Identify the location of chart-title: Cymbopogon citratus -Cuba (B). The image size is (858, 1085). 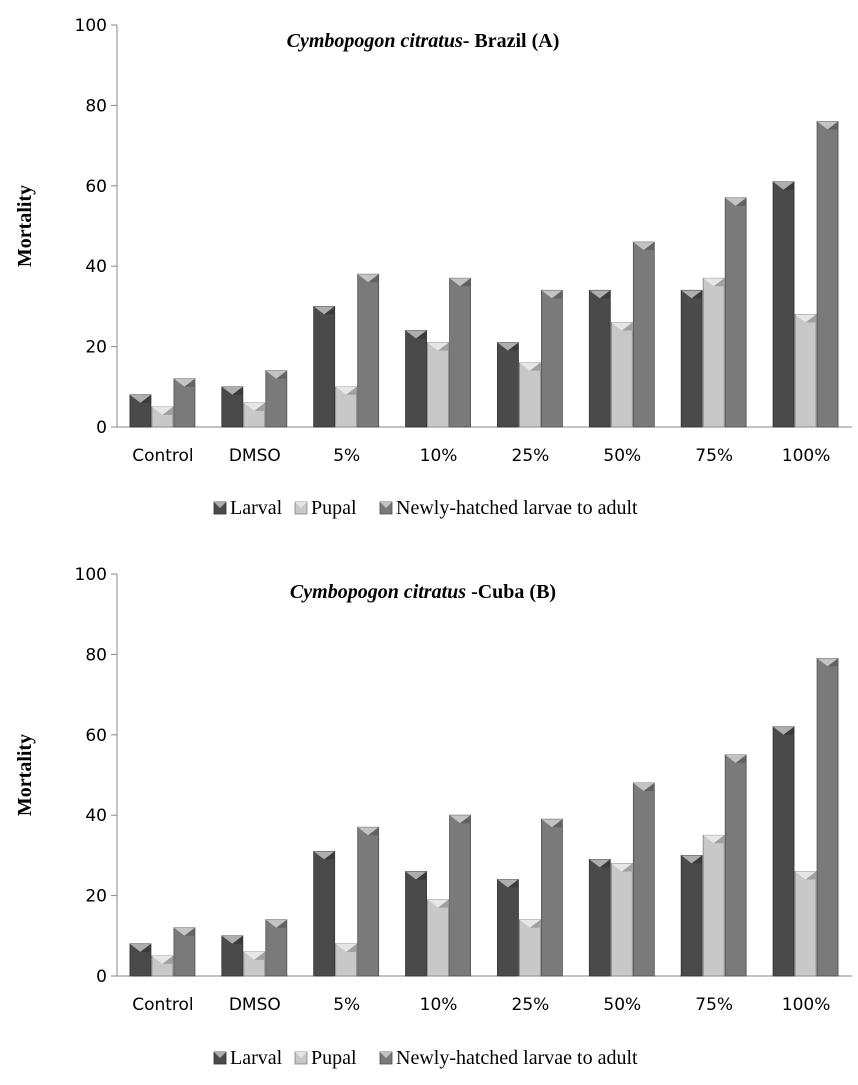
(423, 592).